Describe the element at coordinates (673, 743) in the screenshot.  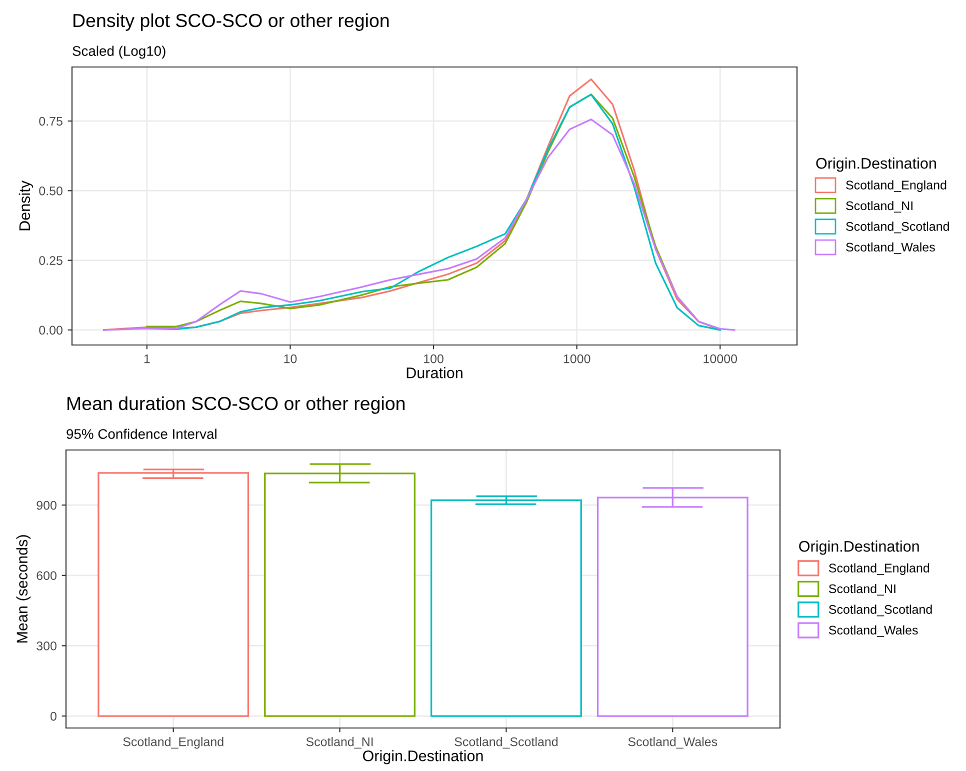
I see `x-tick-label: Scotland_Wales` at that location.